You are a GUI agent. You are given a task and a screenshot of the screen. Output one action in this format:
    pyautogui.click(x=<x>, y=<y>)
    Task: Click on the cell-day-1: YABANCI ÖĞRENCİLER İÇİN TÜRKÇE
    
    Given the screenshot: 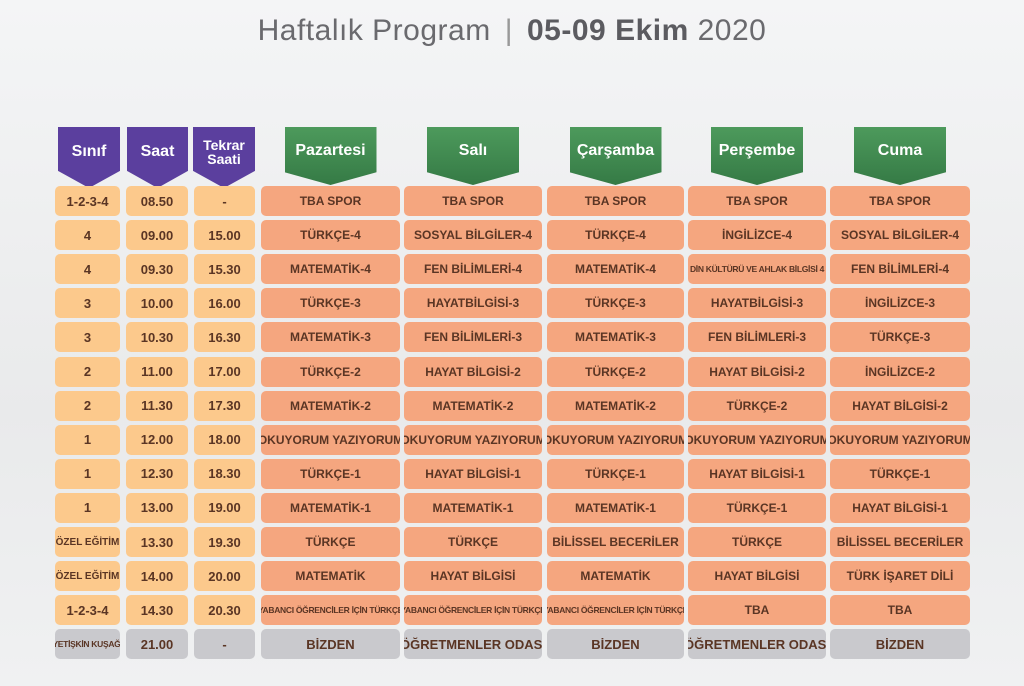 What is the action you would take?
    pyautogui.click(x=473, y=610)
    